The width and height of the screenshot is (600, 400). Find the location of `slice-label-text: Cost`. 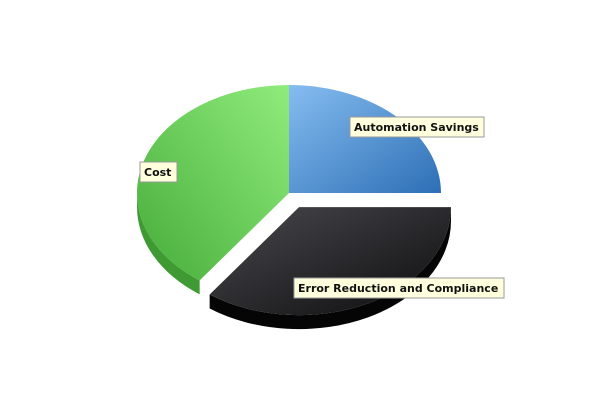

slice-label-text: Cost is located at coordinates (157, 172).